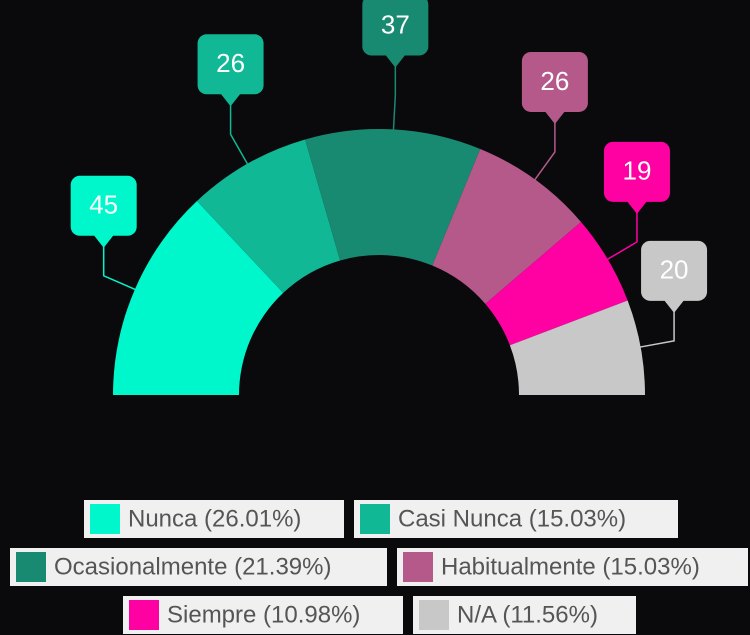 The width and height of the screenshot is (750, 635). I want to click on legend-label: Nunca (26.01%), so click(214, 518).